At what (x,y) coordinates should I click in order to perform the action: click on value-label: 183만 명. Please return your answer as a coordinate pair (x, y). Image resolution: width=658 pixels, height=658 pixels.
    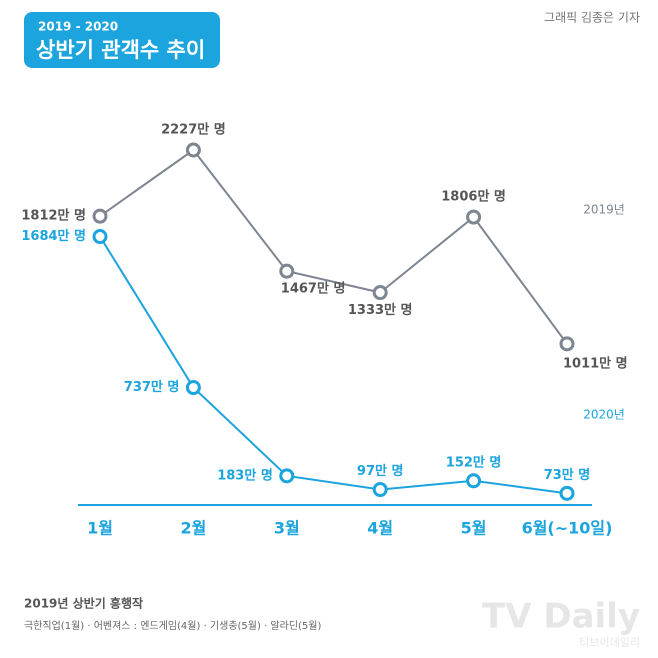
    Looking at the image, I should click on (245, 475).